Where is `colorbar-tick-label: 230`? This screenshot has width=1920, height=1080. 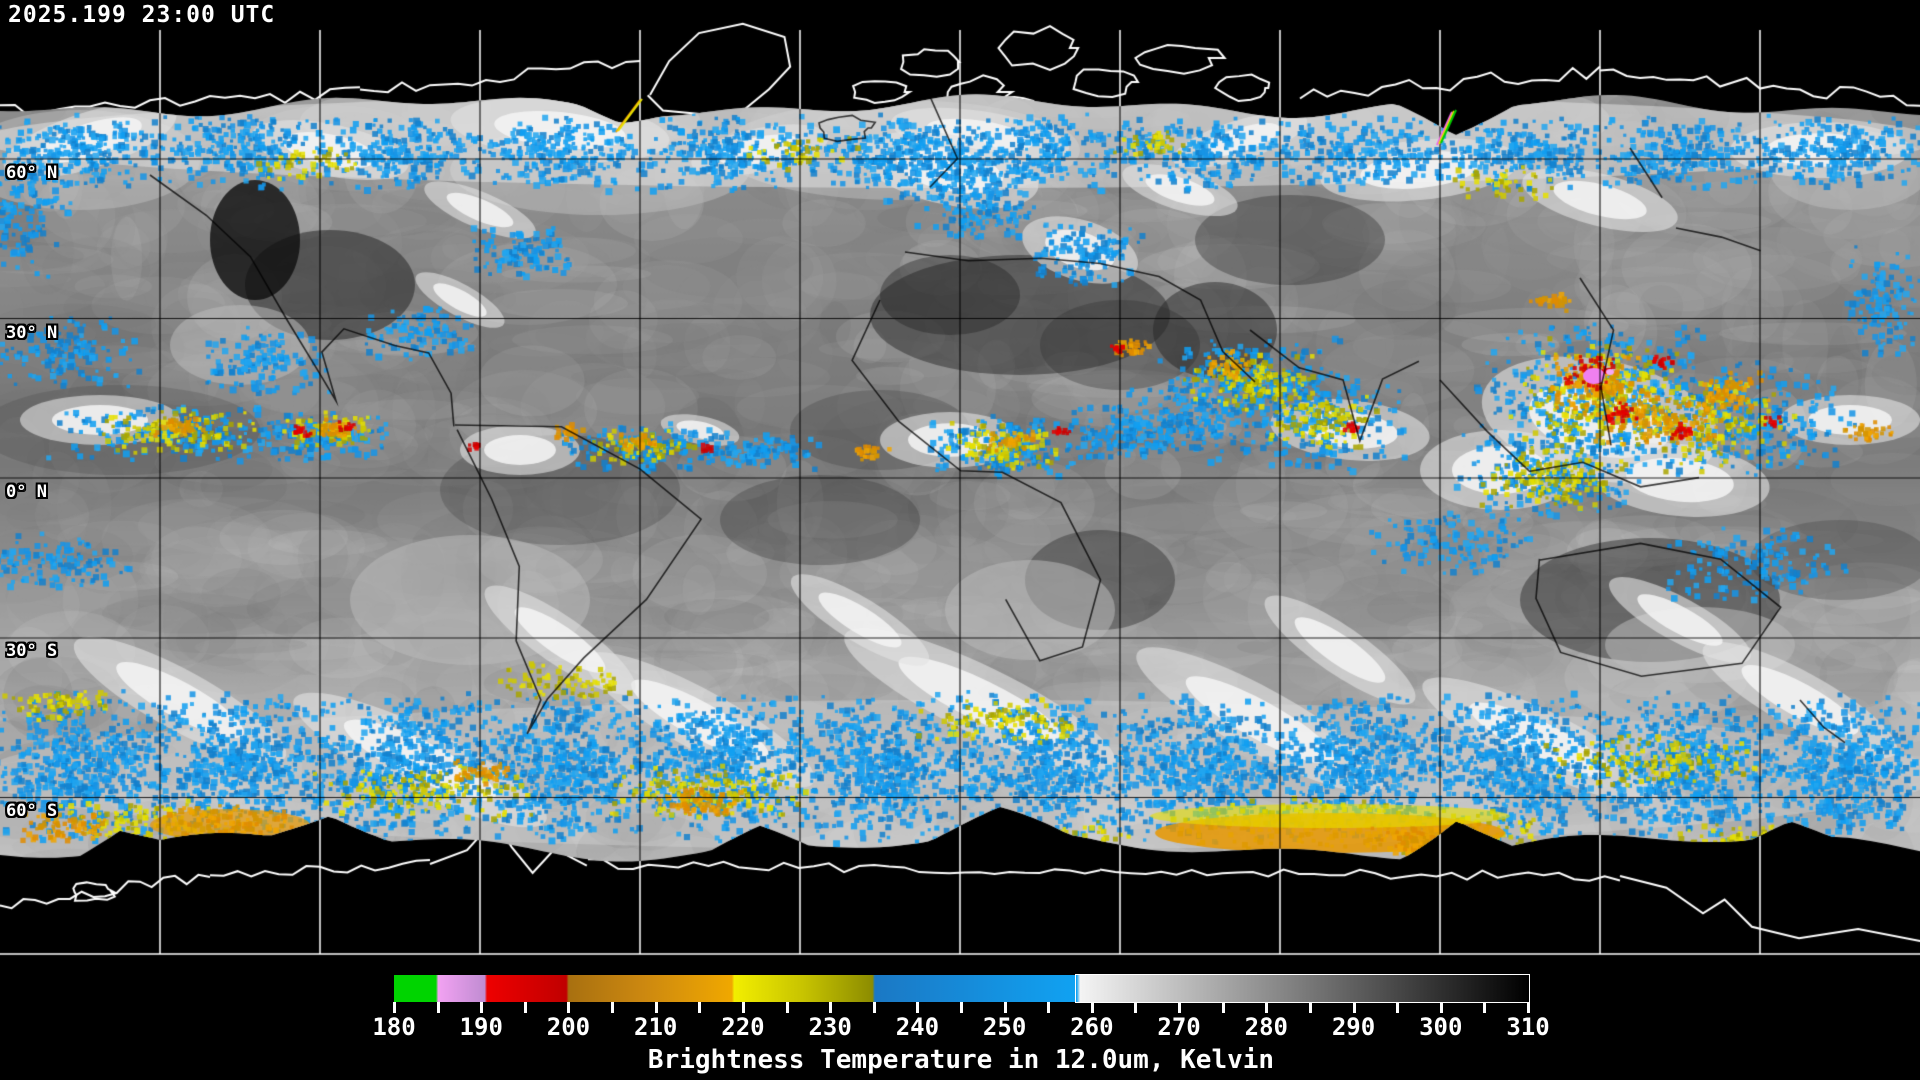 colorbar-tick-label: 230 is located at coordinates (830, 1027).